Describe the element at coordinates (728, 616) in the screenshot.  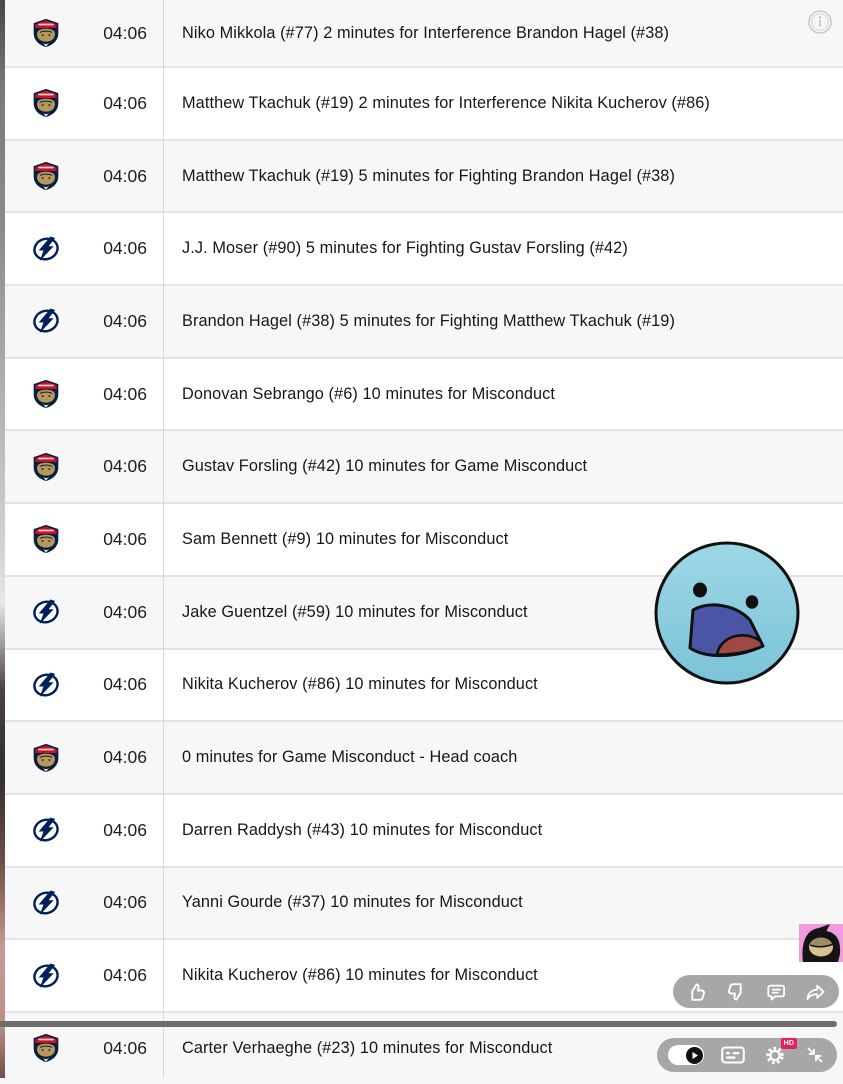
I see `shocked-face-sticker` at that location.